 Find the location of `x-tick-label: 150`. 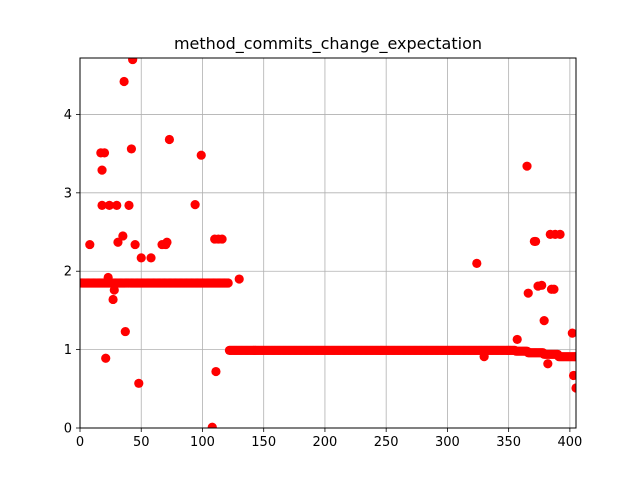

x-tick-label: 150 is located at coordinates (263, 442).